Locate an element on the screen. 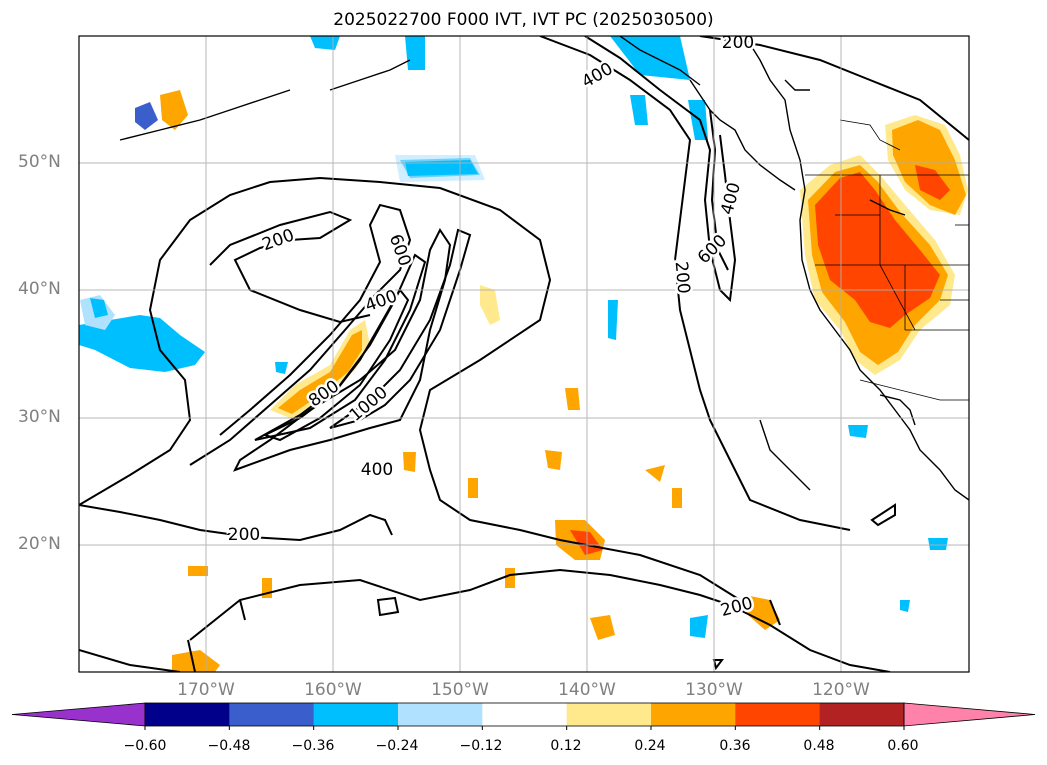 This screenshot has width=1047, height=765. colorbar-outline is located at coordinates (524, 714).